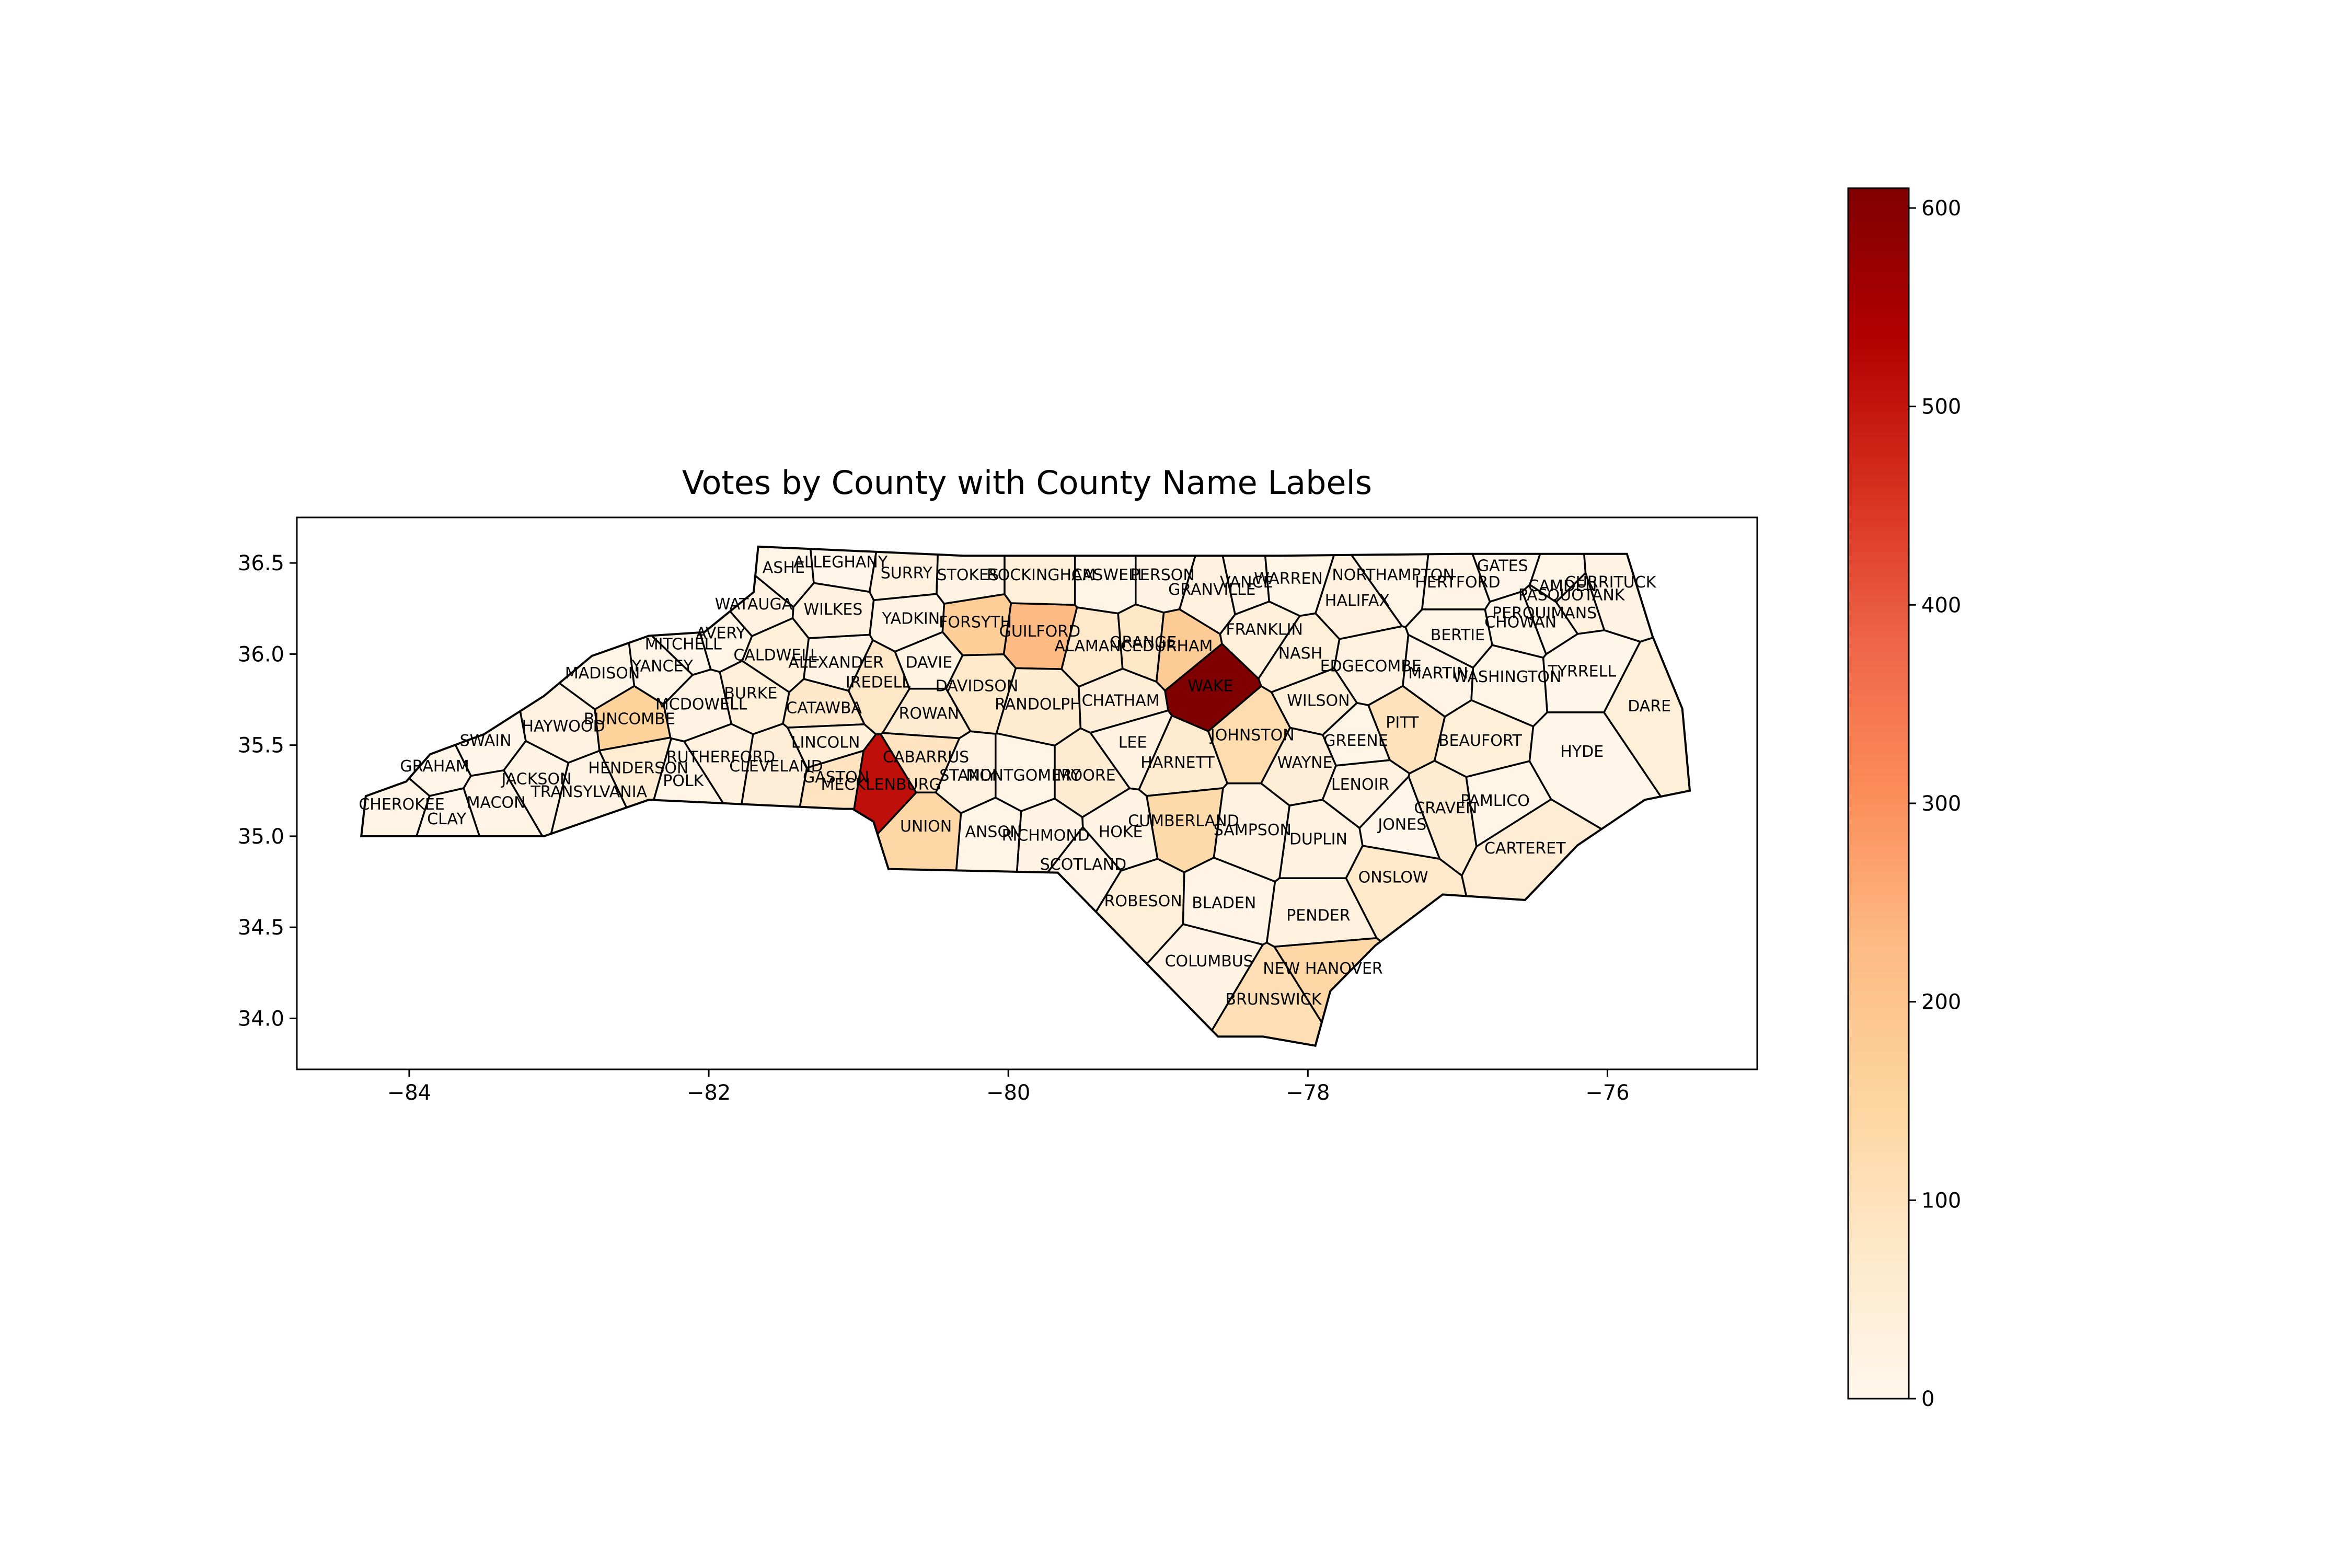  I want to click on county-label-caswell: CASWELL, so click(1108, 575).